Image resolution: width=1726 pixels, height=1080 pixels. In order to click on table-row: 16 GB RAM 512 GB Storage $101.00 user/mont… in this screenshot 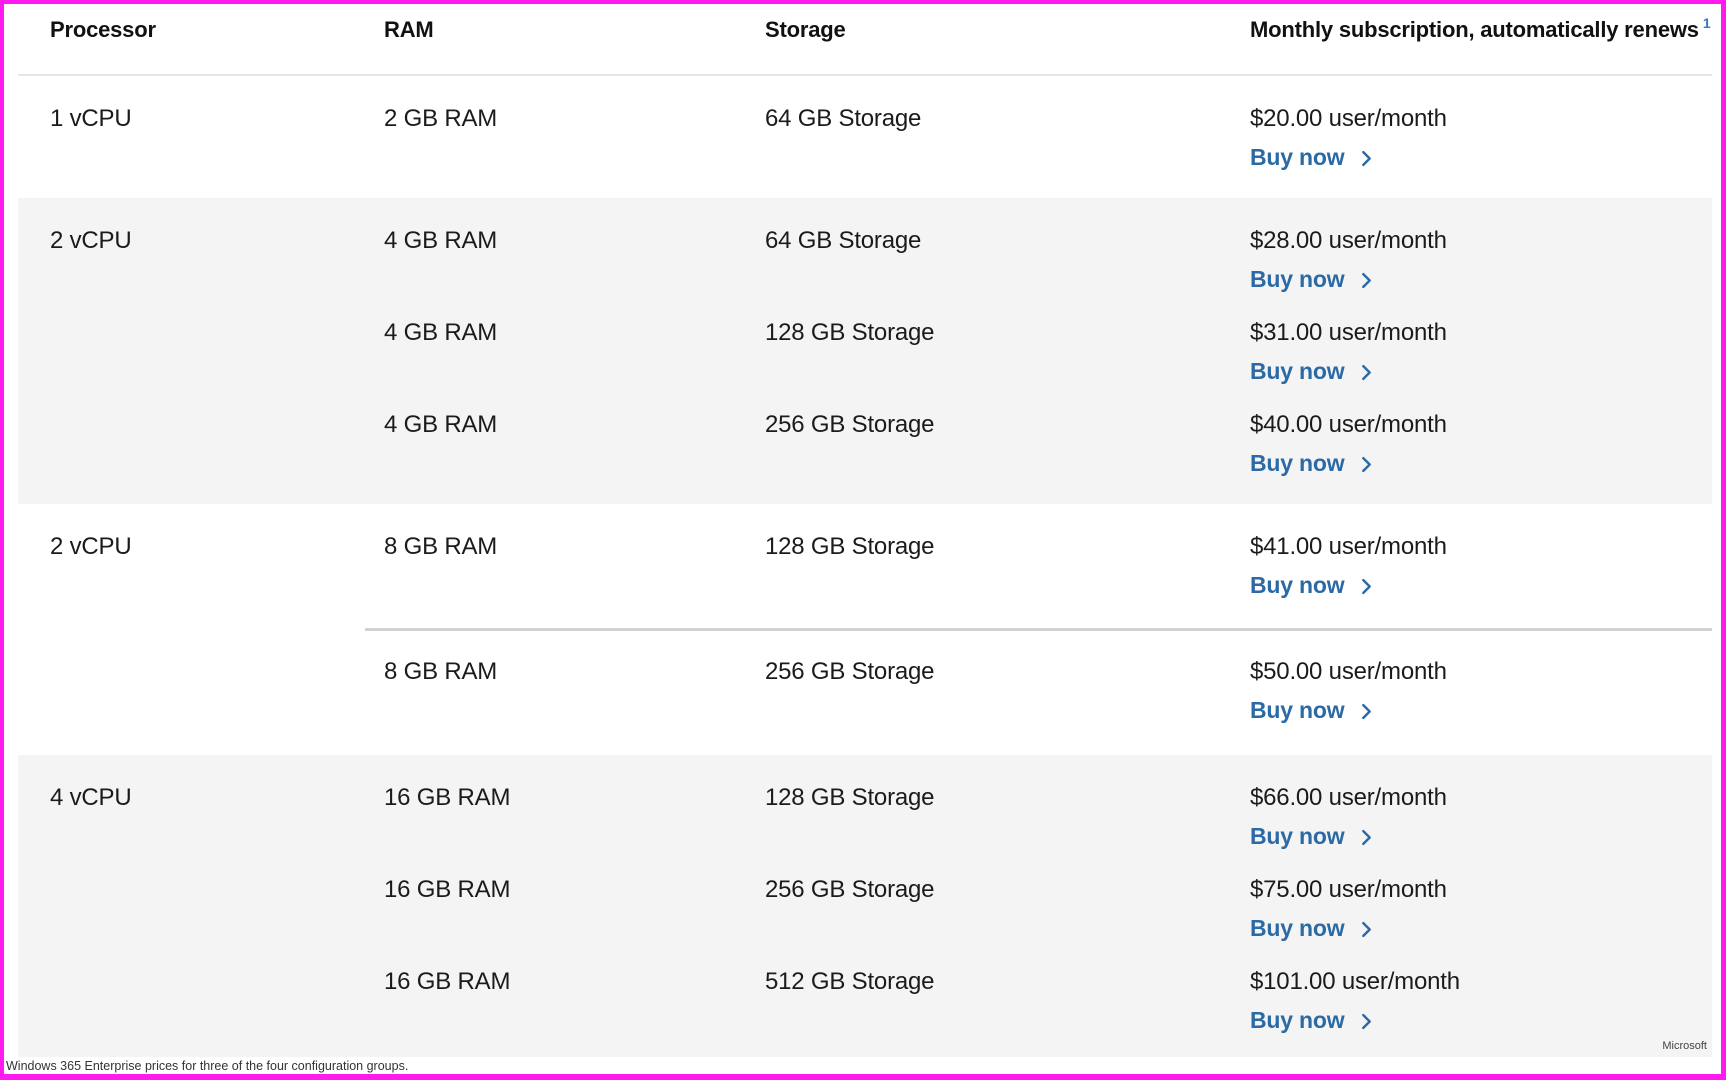, I will do `click(865, 1001)`.